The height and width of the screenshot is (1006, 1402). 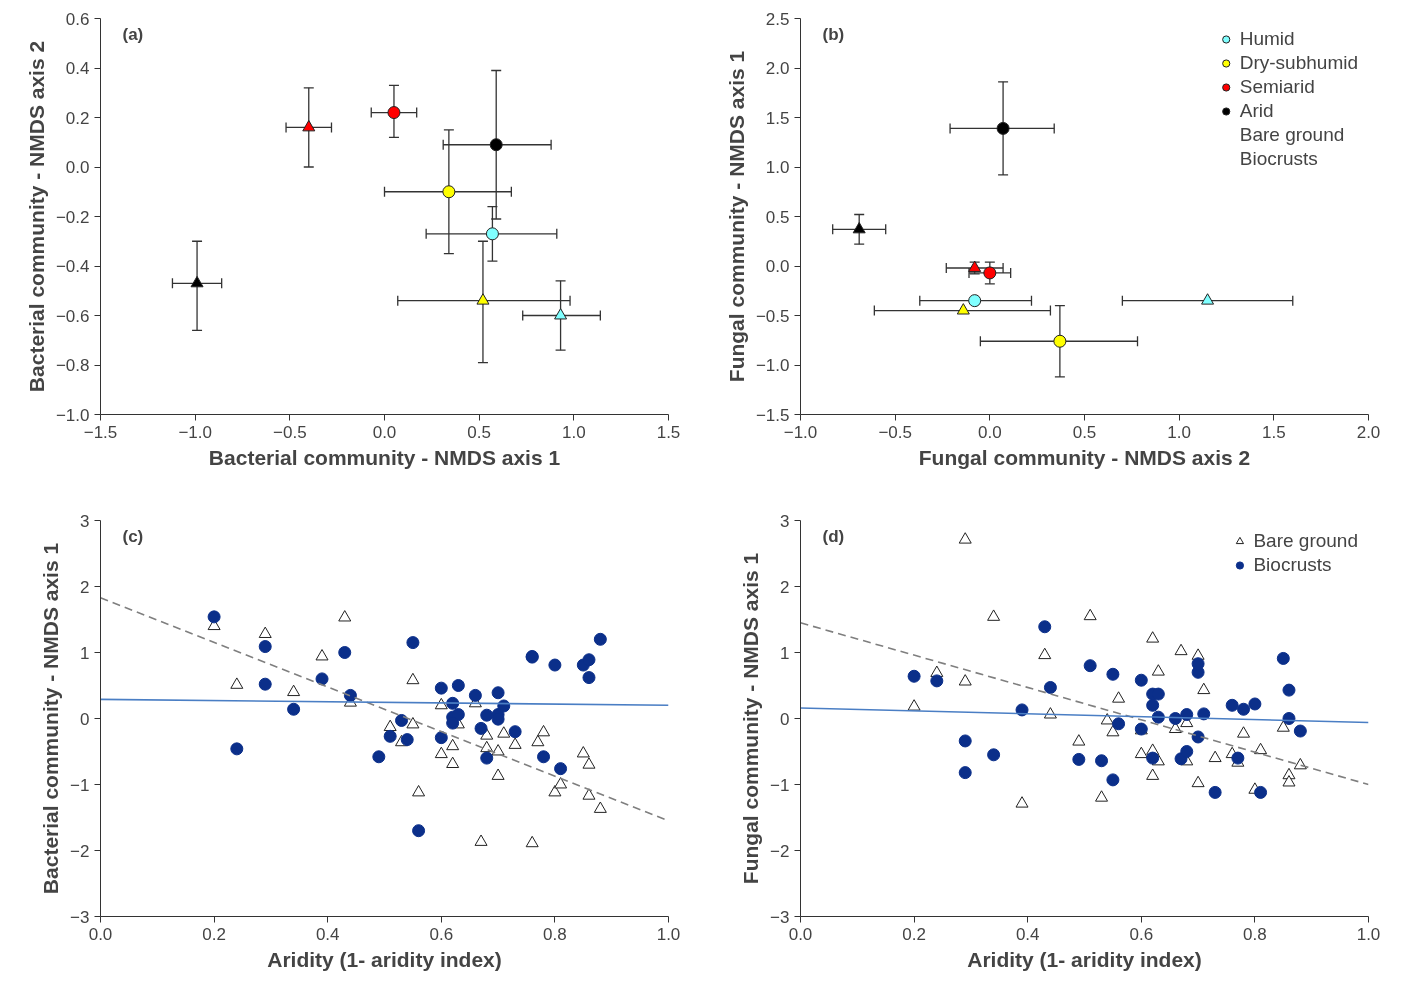 What do you see at coordinates (36, 216) in the screenshot?
I see `y-axis-title: Bacterial community - NMDS axis 2` at bounding box center [36, 216].